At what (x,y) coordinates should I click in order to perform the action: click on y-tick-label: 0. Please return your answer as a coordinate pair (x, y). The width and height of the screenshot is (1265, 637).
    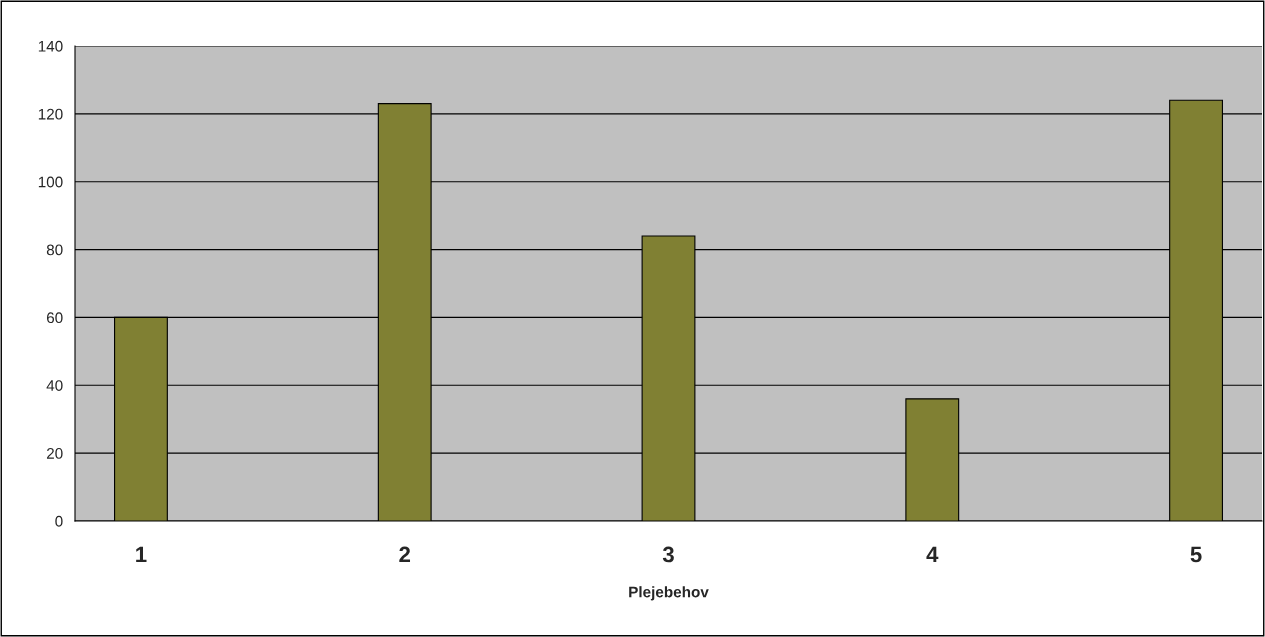
    Looking at the image, I should click on (59, 521).